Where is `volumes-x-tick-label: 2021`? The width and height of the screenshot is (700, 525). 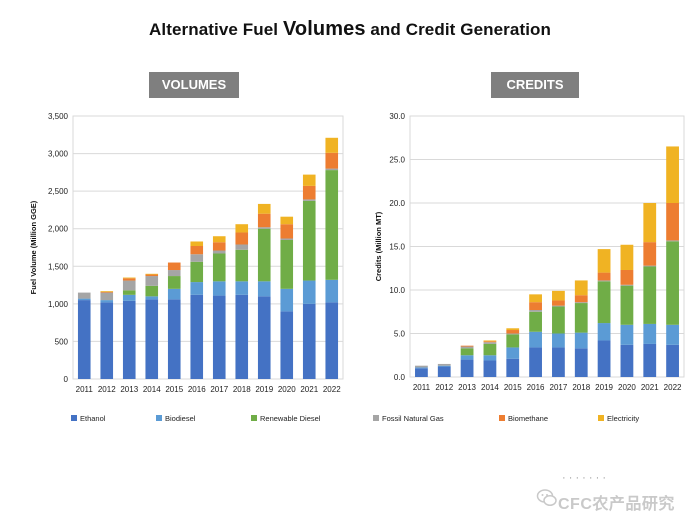
volumes-x-tick-label: 2021 is located at coordinates (309, 389).